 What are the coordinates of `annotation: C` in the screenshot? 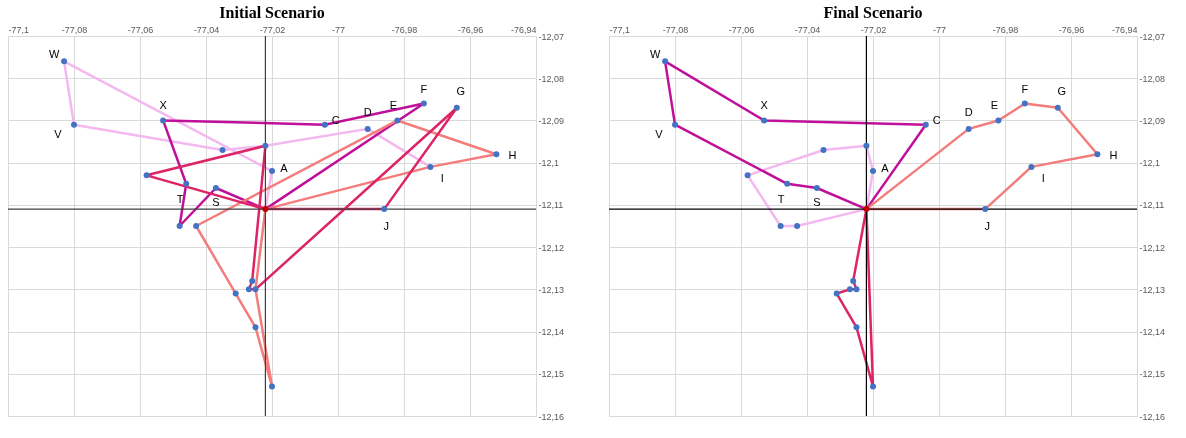 It's located at (936, 119).